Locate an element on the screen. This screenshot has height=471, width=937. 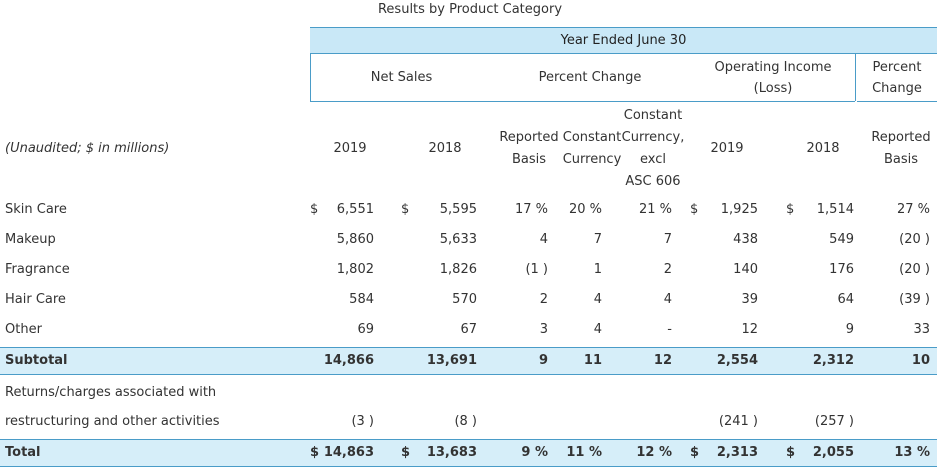
table-row-0-ns-2019-value: 6,551 is located at coordinates (355, 209).